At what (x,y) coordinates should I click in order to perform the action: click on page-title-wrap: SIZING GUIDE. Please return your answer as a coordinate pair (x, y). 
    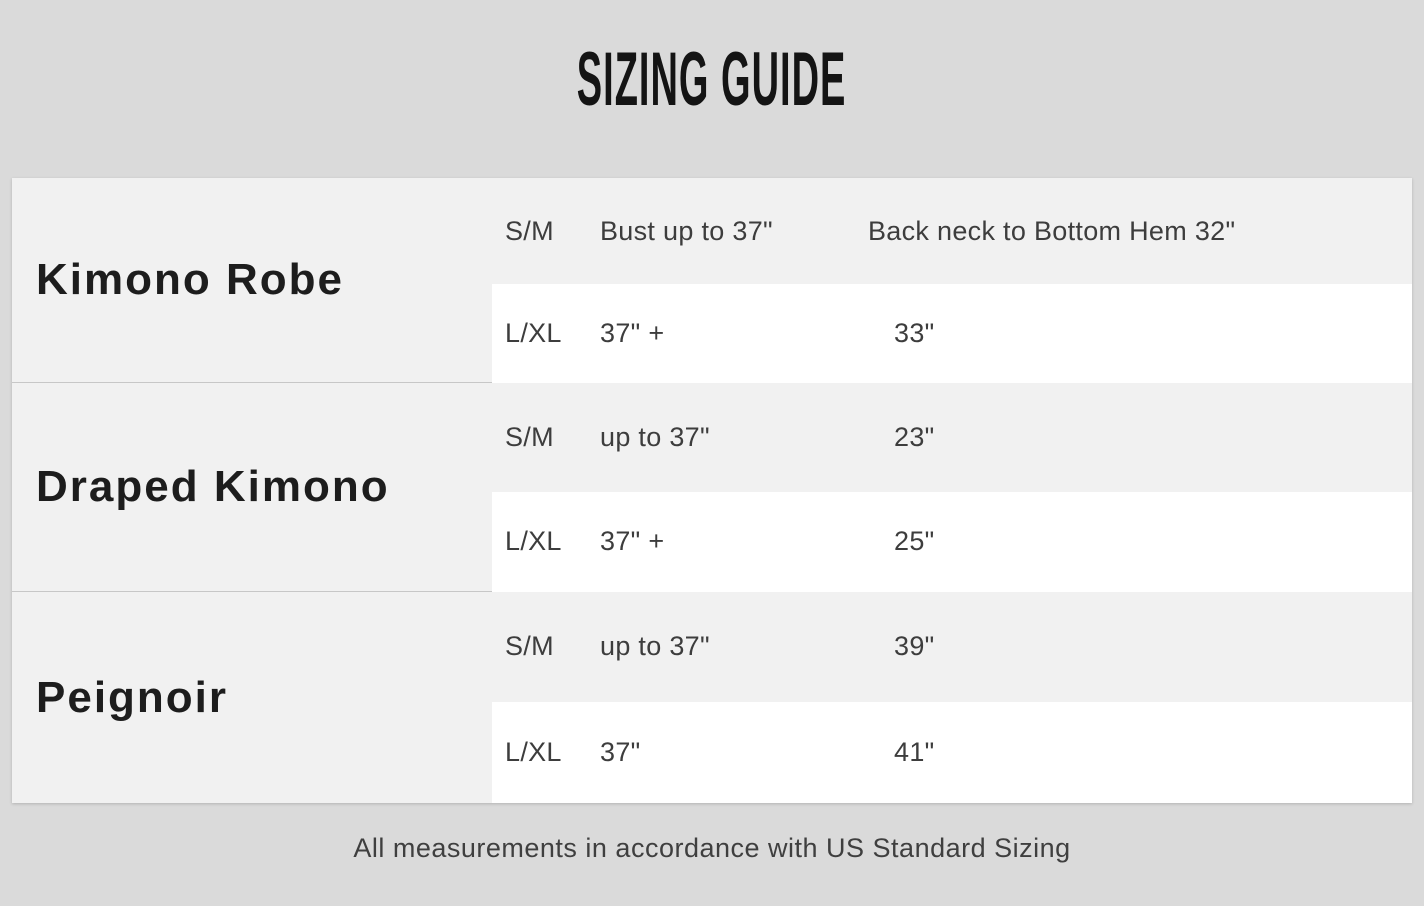
    Looking at the image, I should click on (712, 80).